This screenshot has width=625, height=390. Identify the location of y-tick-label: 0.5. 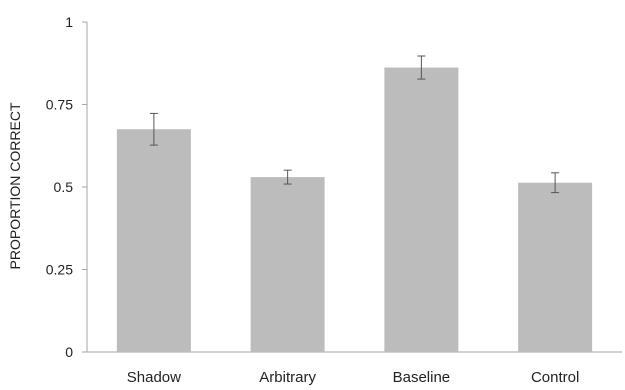
(64, 187).